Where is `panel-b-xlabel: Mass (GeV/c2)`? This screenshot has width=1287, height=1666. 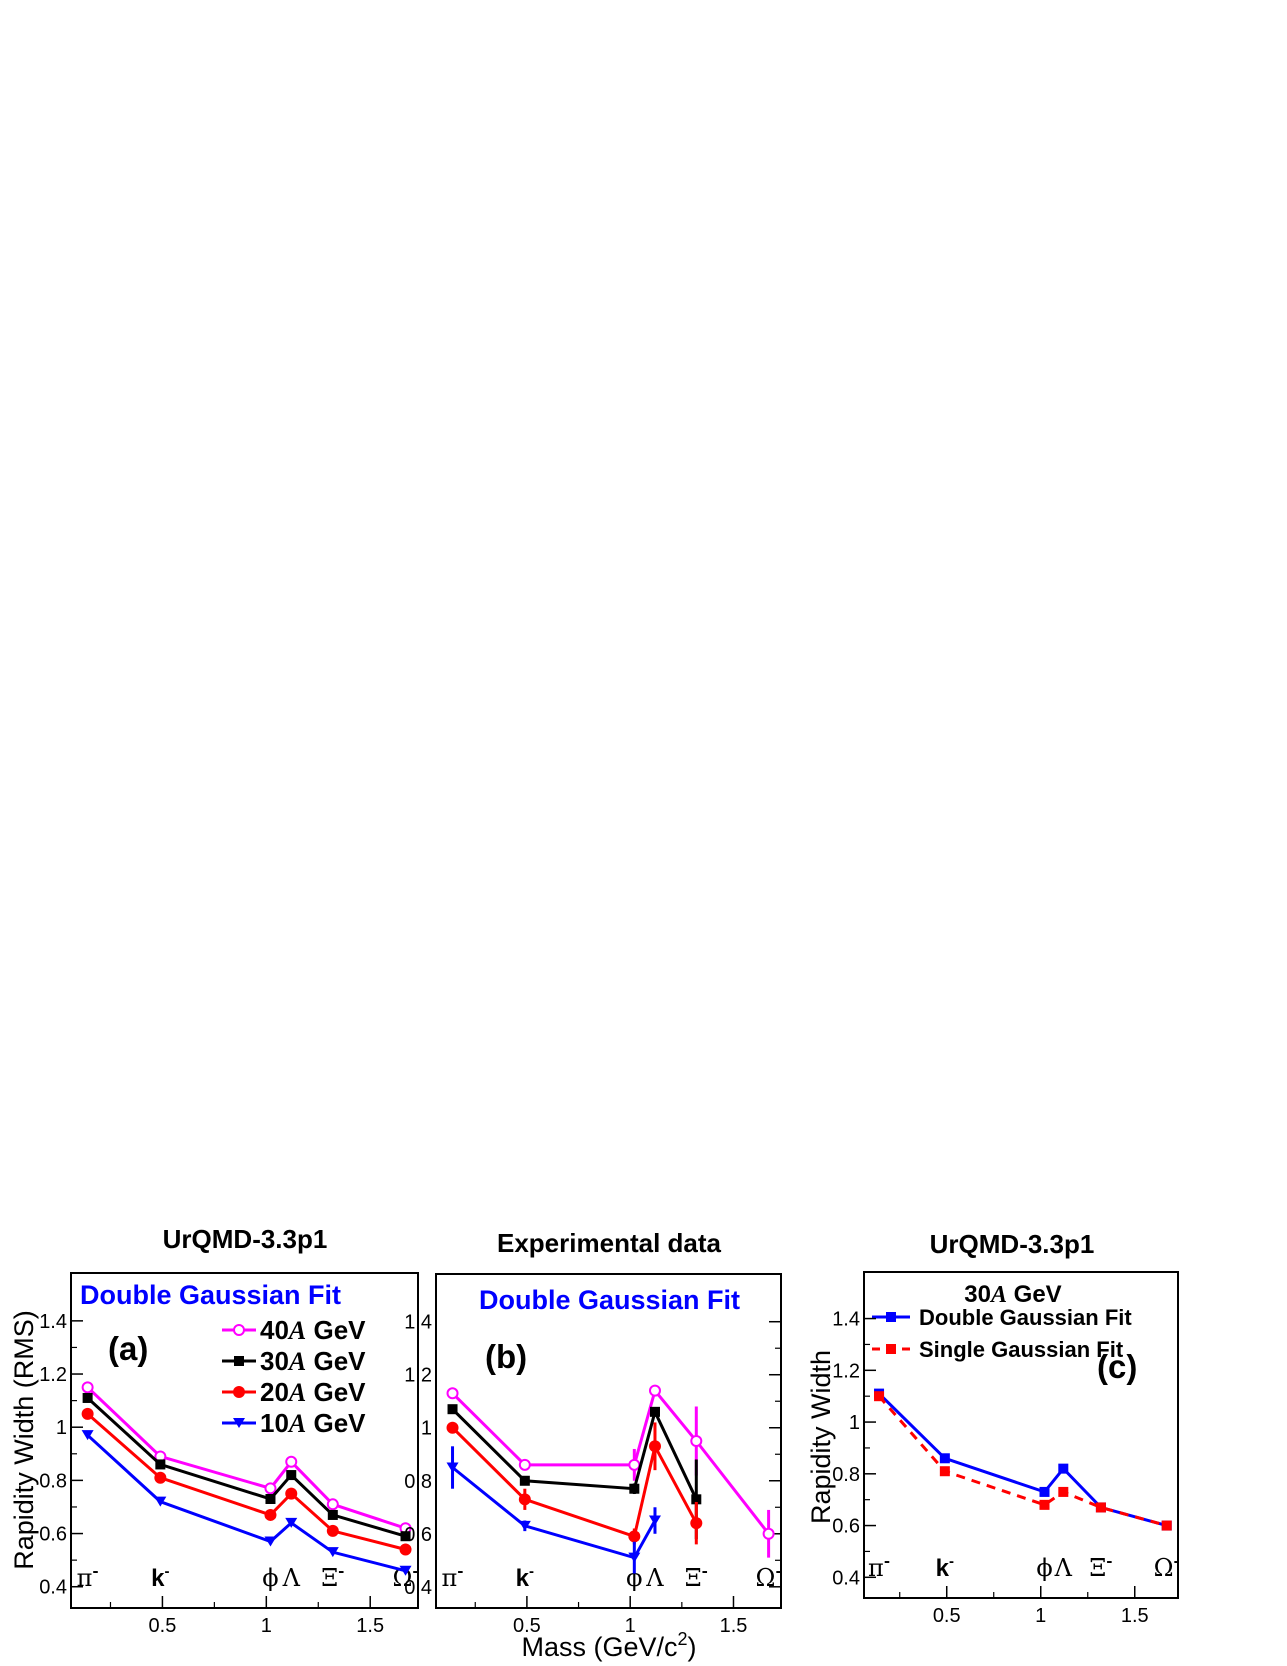 panel-b-xlabel: Mass (GeV/c2) is located at coordinates (608, 1645).